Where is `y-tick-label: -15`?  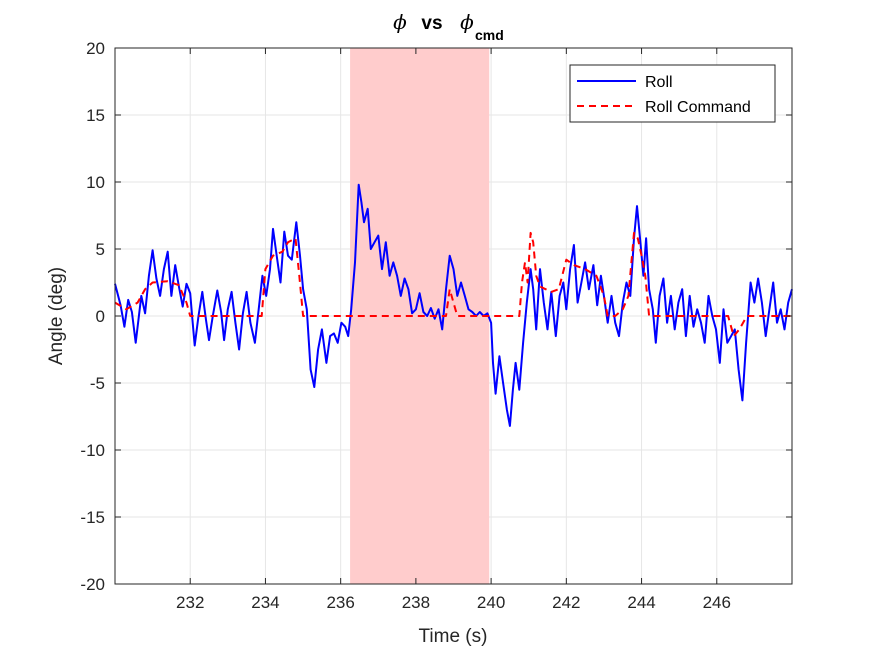
y-tick-label: -15 is located at coordinates (92, 517).